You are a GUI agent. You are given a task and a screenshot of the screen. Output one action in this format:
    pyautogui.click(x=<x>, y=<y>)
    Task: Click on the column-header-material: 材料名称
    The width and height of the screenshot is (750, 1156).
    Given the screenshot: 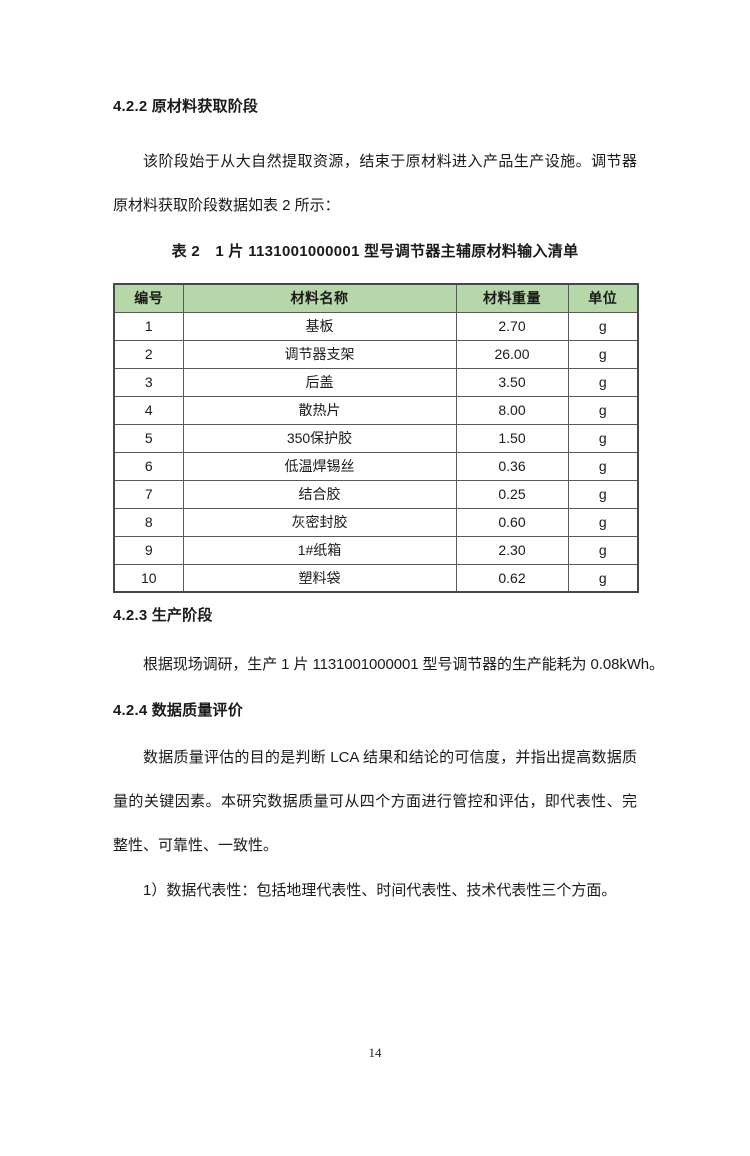 What is the action you would take?
    pyautogui.click(x=319, y=298)
    